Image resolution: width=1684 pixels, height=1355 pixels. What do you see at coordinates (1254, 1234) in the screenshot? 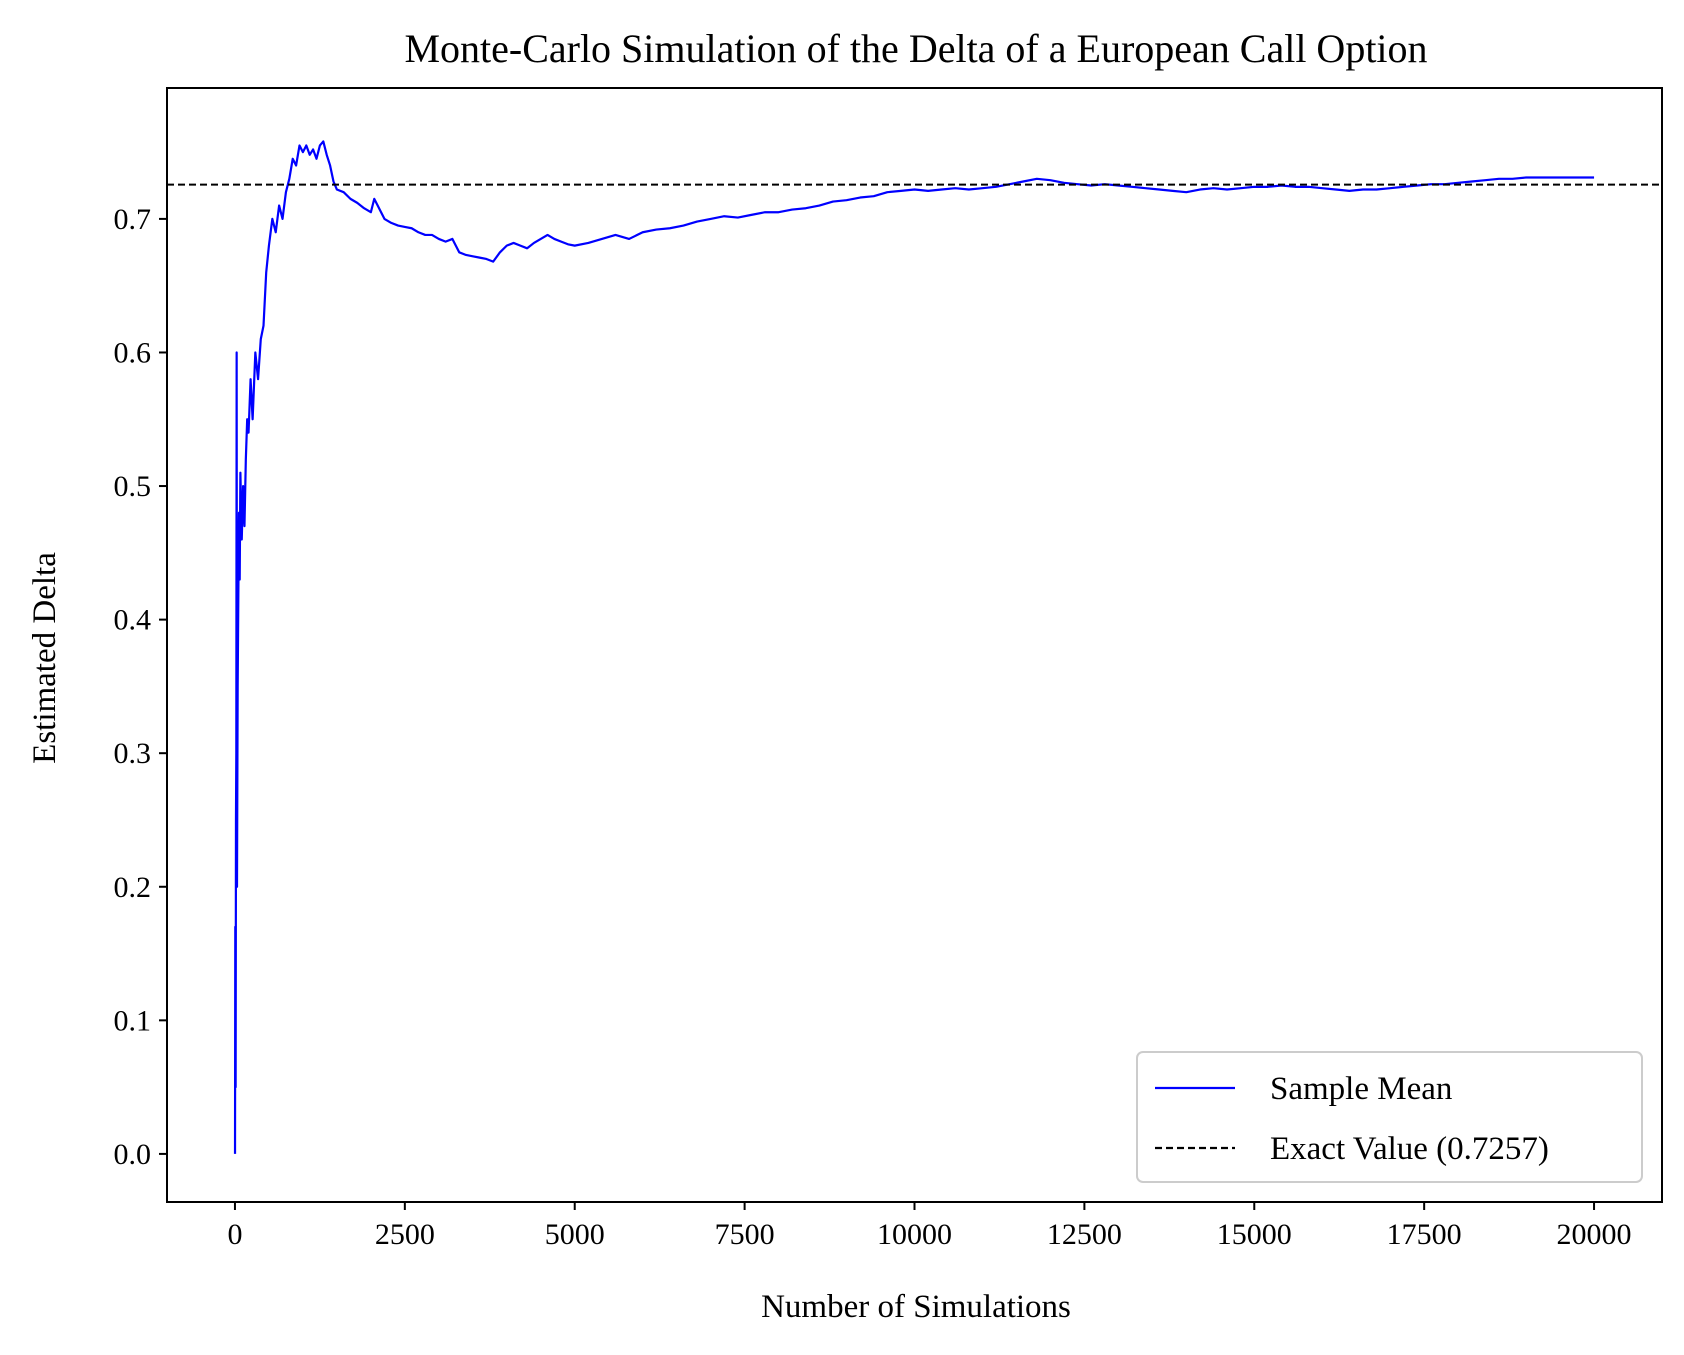
I see `x-tick-label: 15000` at bounding box center [1254, 1234].